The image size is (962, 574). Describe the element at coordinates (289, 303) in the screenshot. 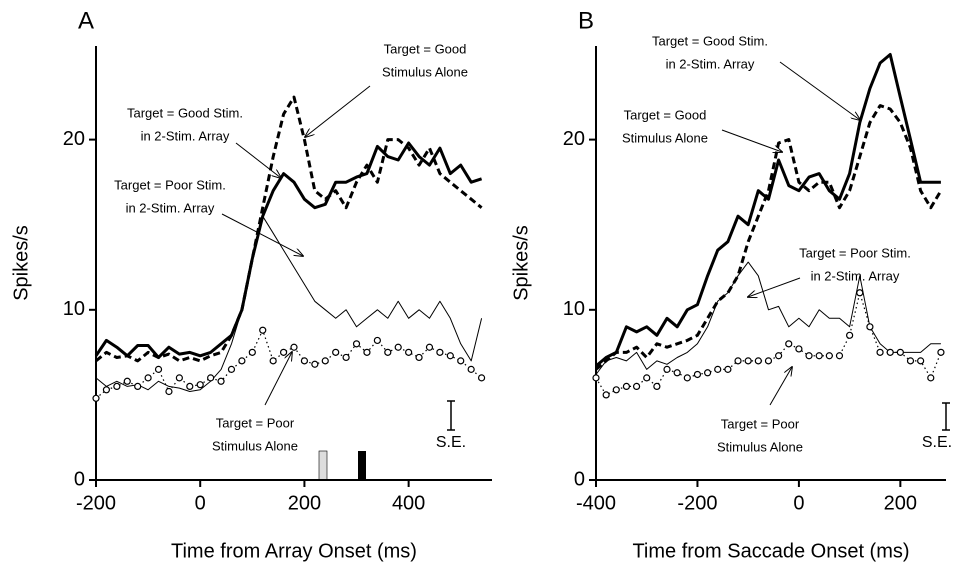

I see `series-line` at that location.